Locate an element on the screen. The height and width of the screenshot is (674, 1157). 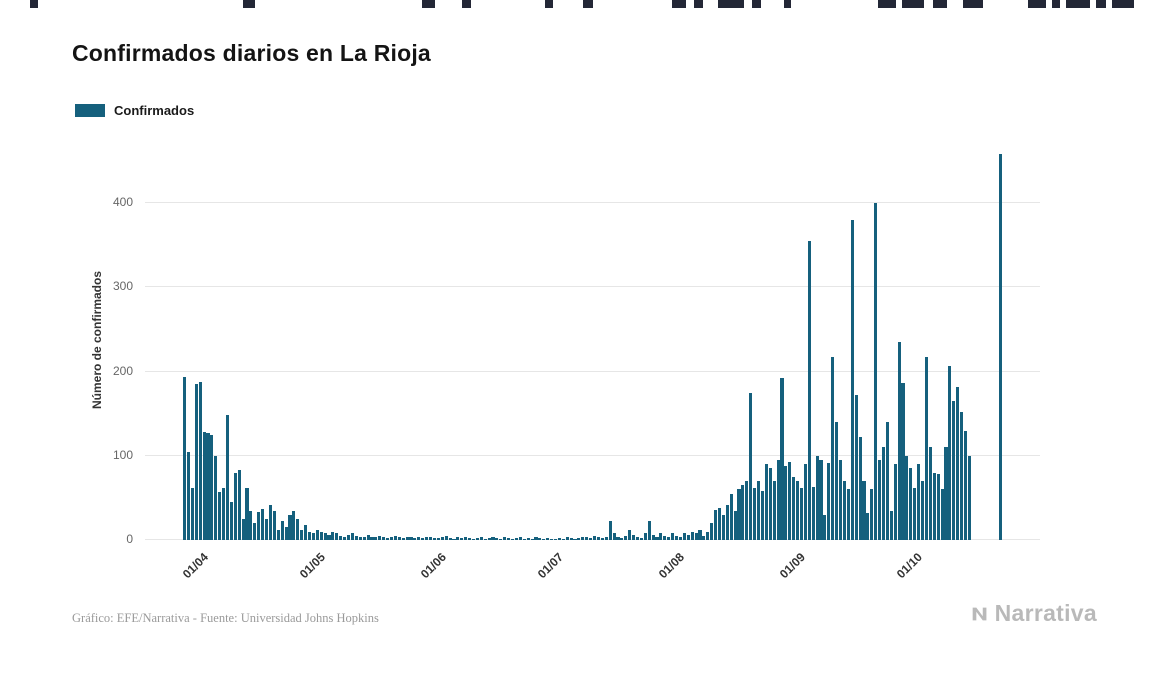
y-tick-label: 200 is located at coordinates (122, 370).